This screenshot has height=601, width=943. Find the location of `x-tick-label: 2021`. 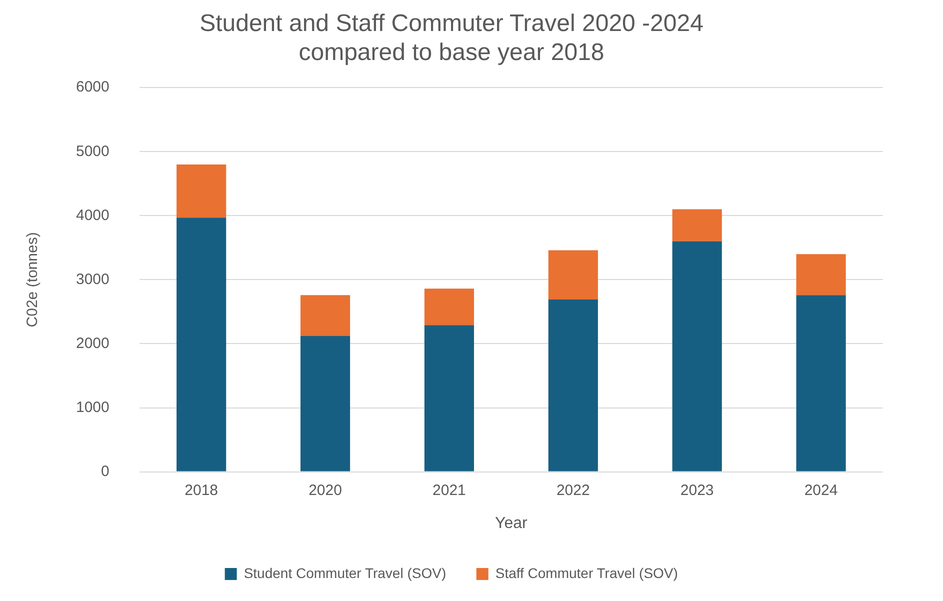

x-tick-label: 2021 is located at coordinates (449, 490).